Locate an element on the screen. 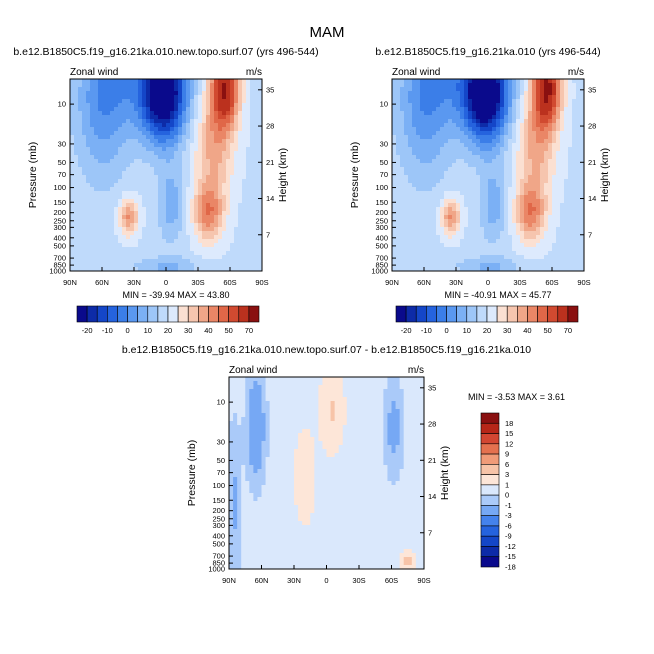 The width and height of the screenshot is (654, 654). colorbar-swatch is located at coordinates (573, 314).